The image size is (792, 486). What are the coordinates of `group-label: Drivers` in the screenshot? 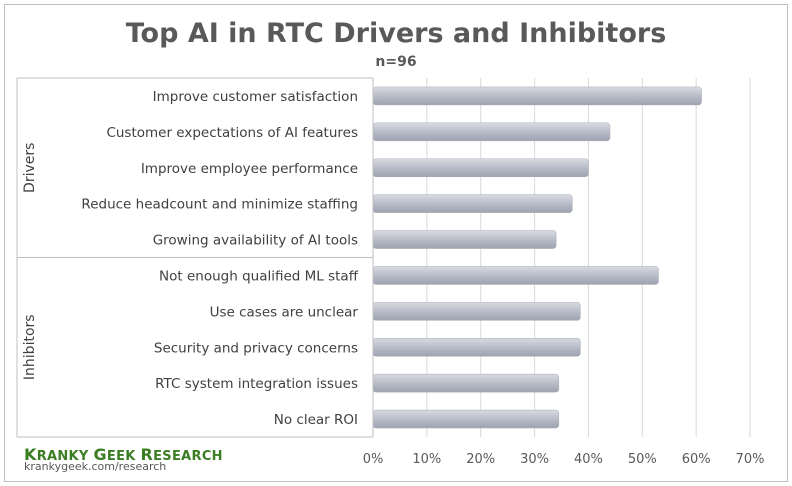 It's located at (30, 168).